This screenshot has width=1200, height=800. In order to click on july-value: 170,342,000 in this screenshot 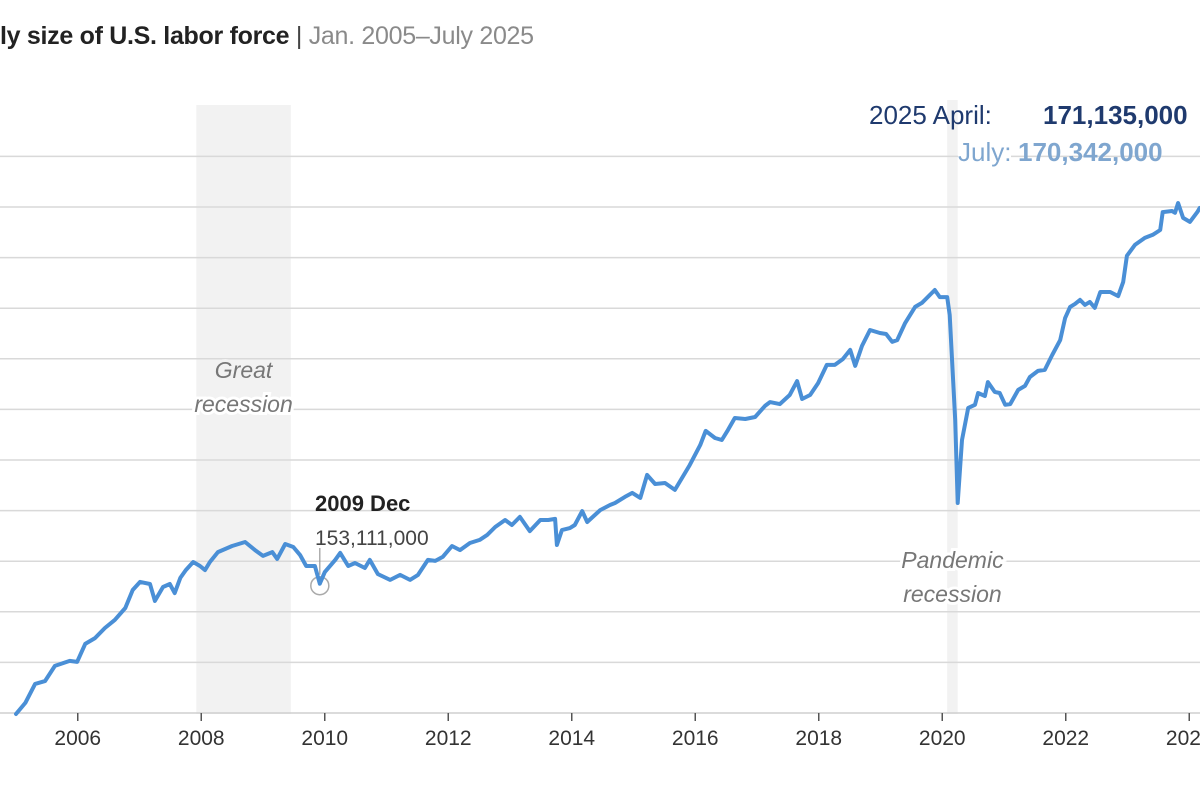, I will do `click(1090, 152)`.